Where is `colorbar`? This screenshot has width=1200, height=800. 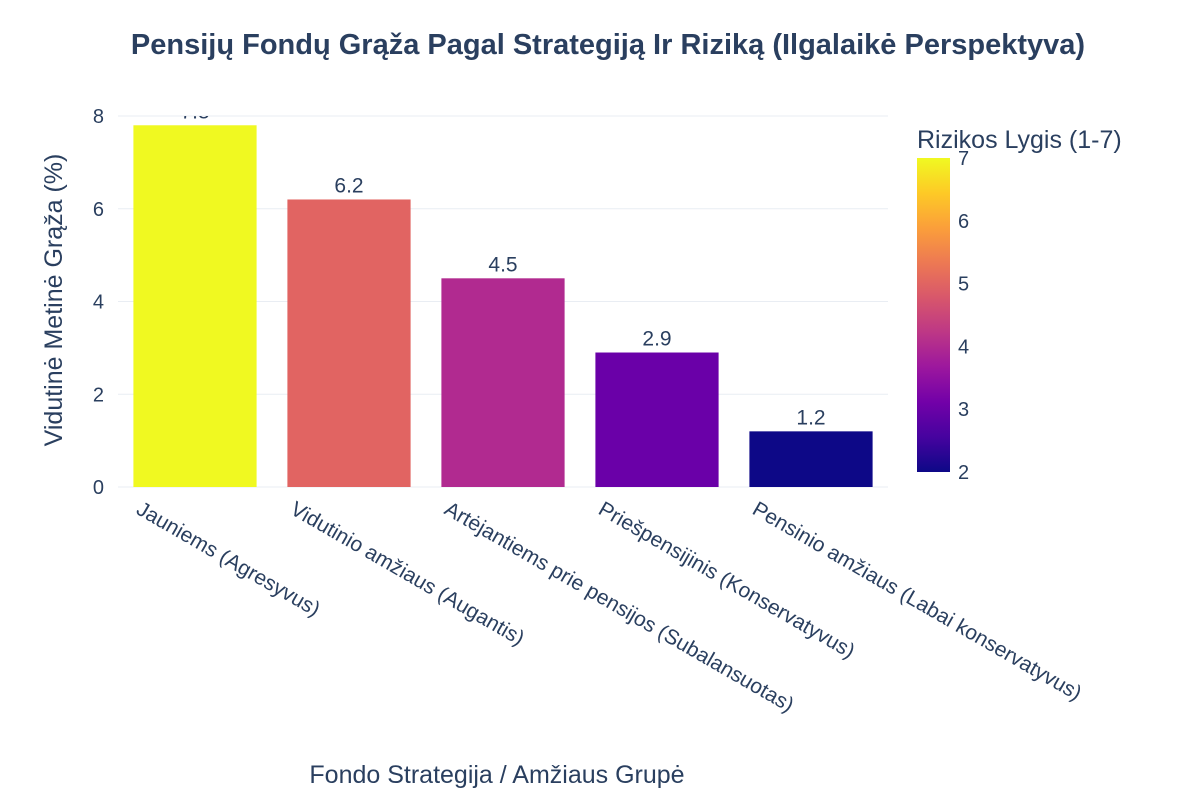 colorbar is located at coordinates (933, 315).